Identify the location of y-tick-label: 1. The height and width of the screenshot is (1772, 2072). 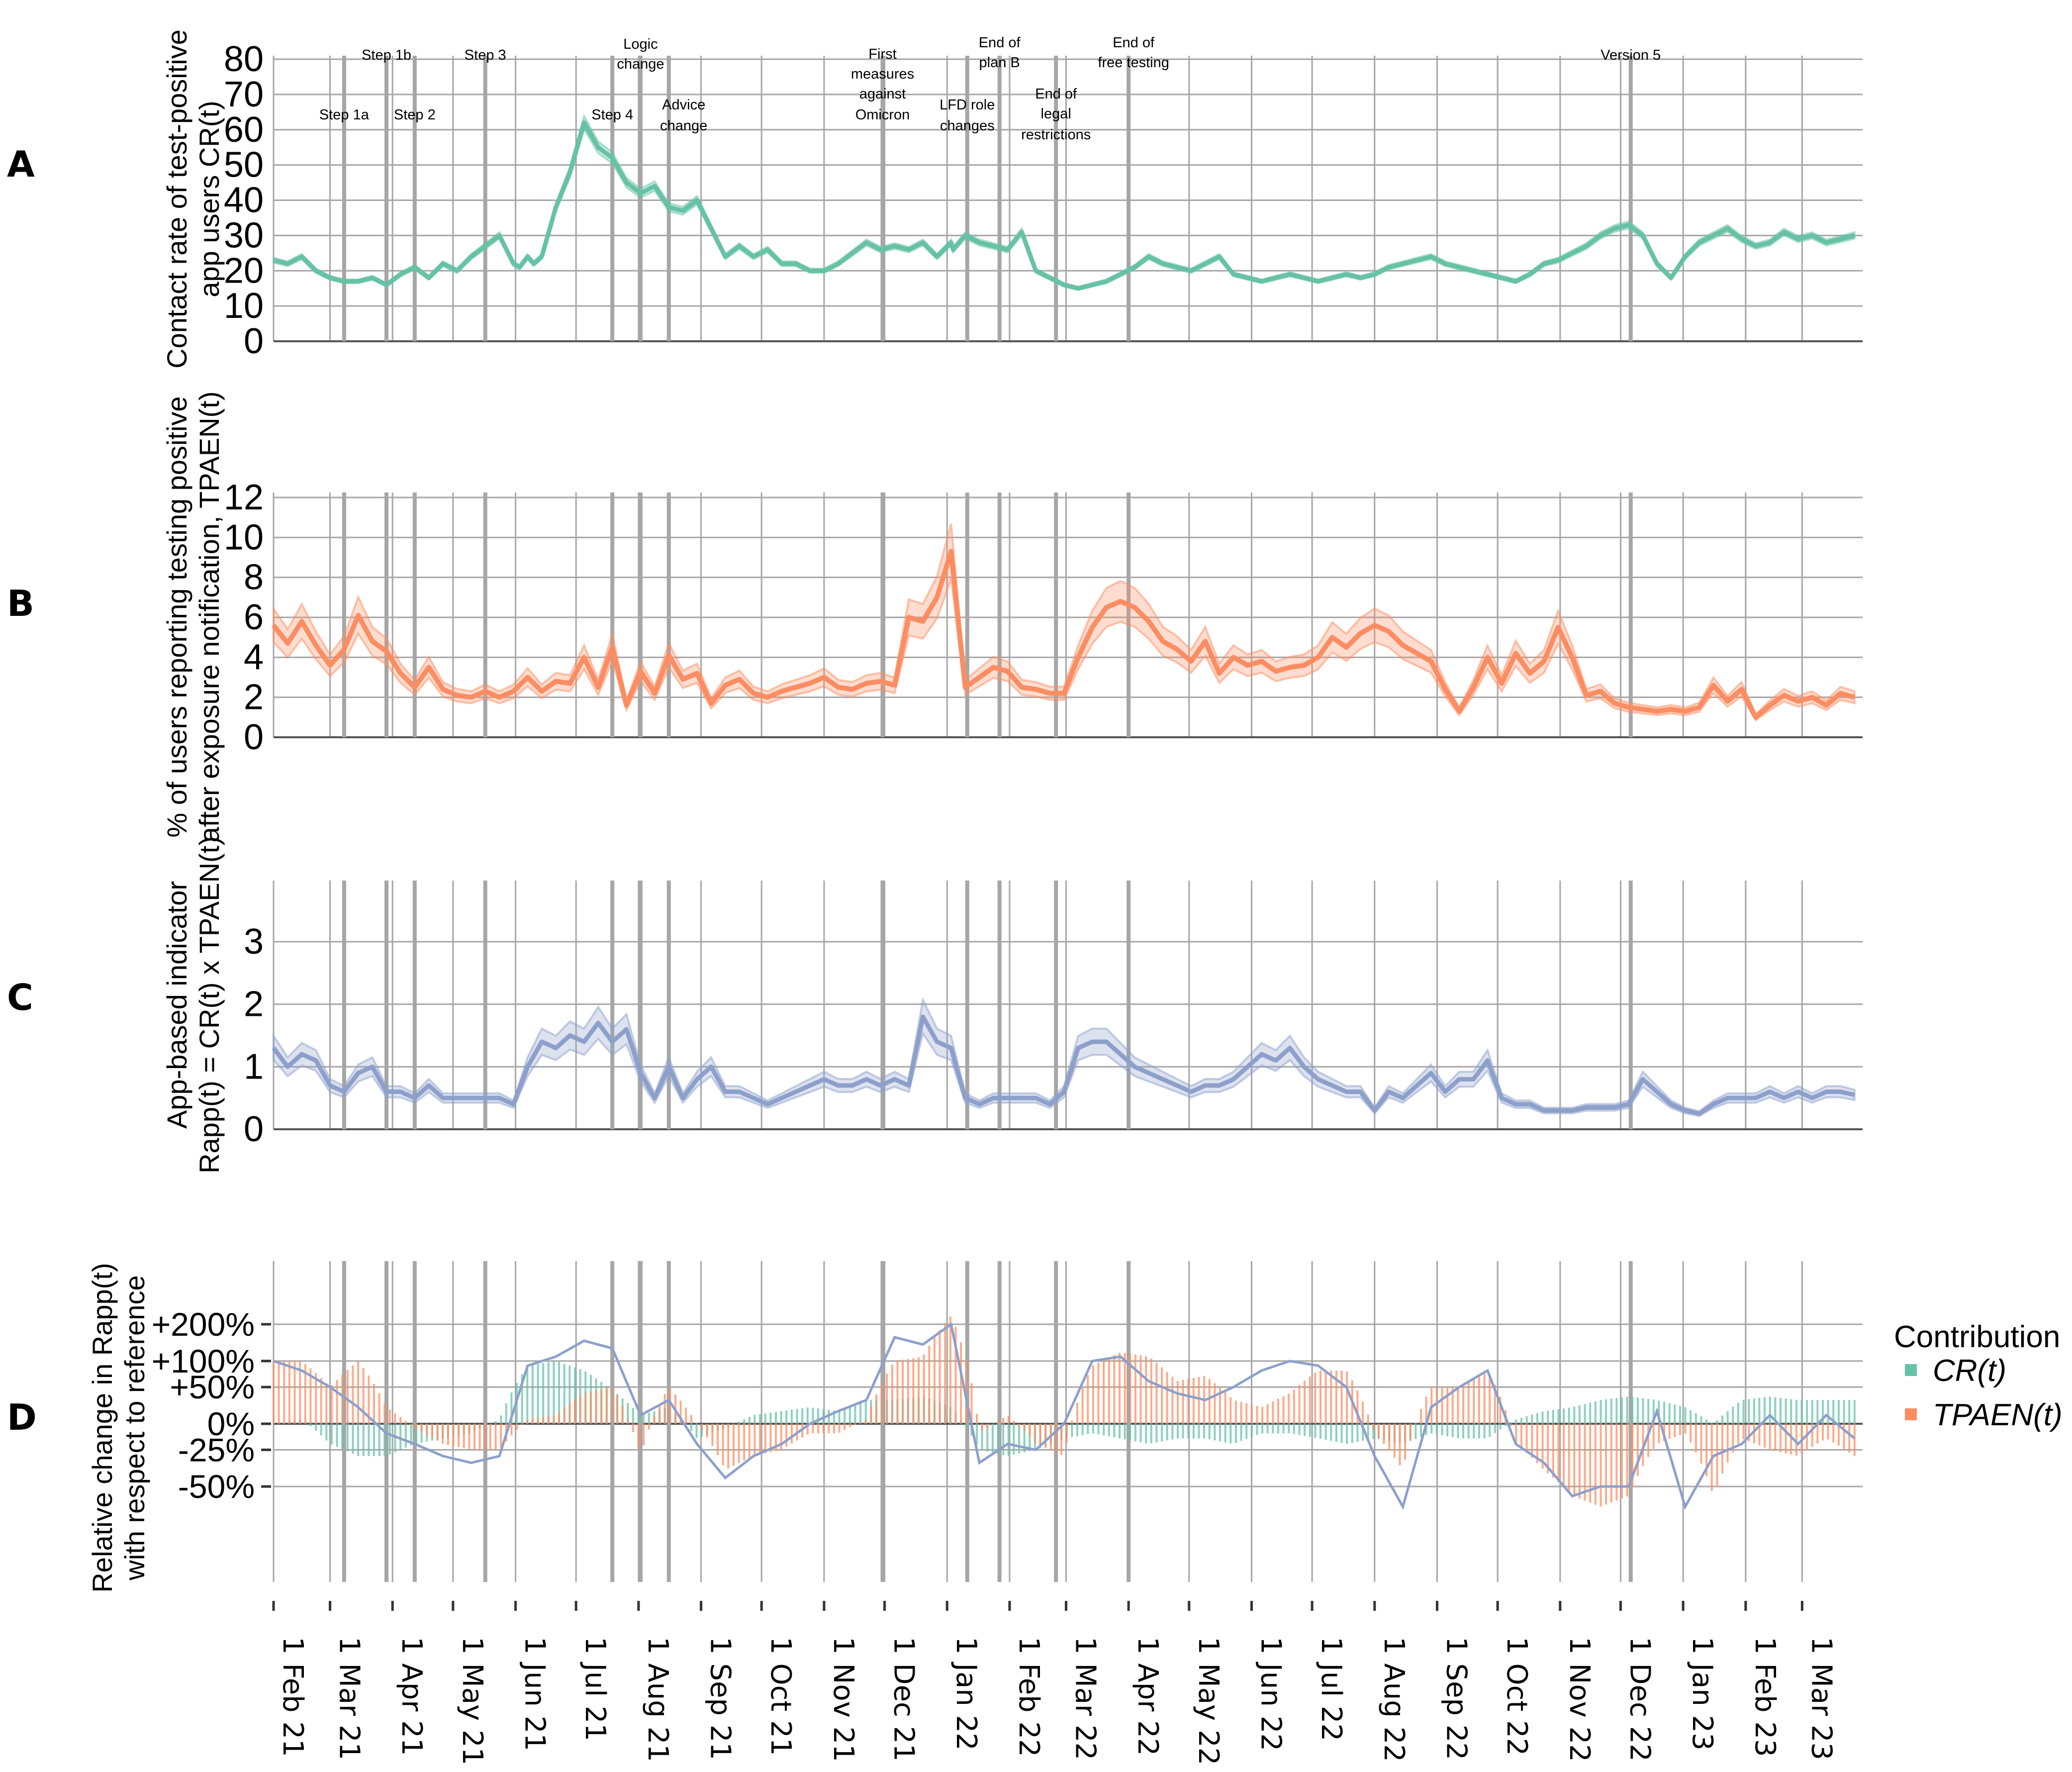
(254, 1066).